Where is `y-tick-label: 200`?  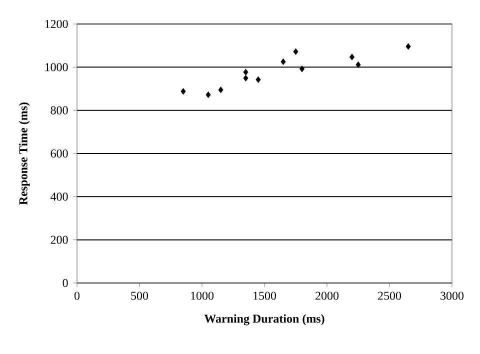
y-tick-label: 200 is located at coordinates (59, 240).